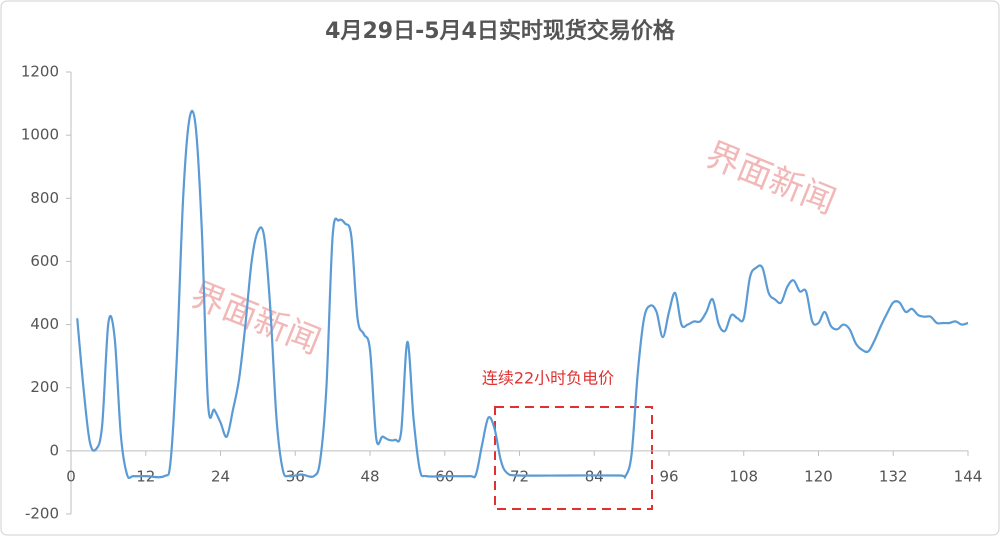 The image size is (1000, 536). Describe the element at coordinates (220, 476) in the screenshot. I see `x-tick-label: 24` at that location.